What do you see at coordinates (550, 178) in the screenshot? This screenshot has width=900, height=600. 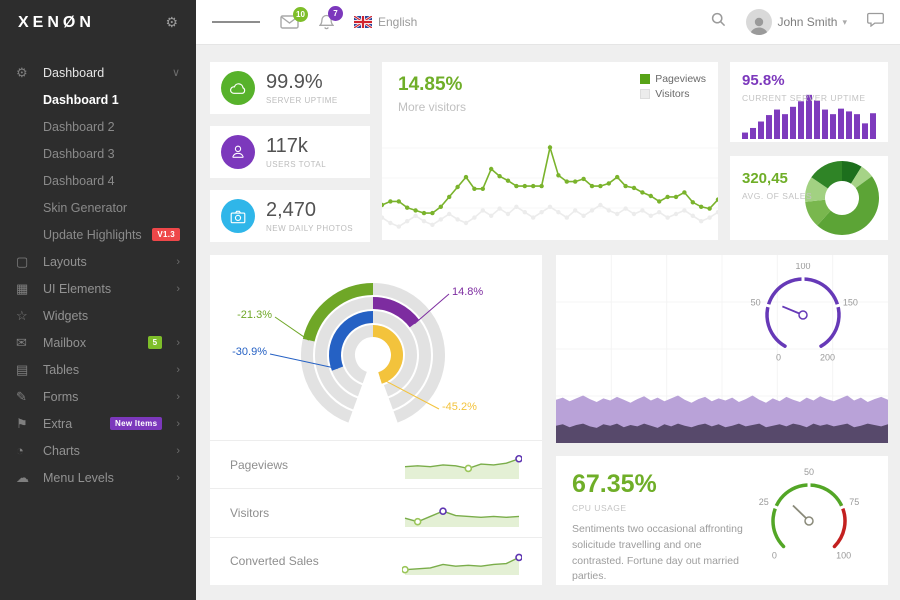 I see `visitors-line-chart` at bounding box center [550, 178].